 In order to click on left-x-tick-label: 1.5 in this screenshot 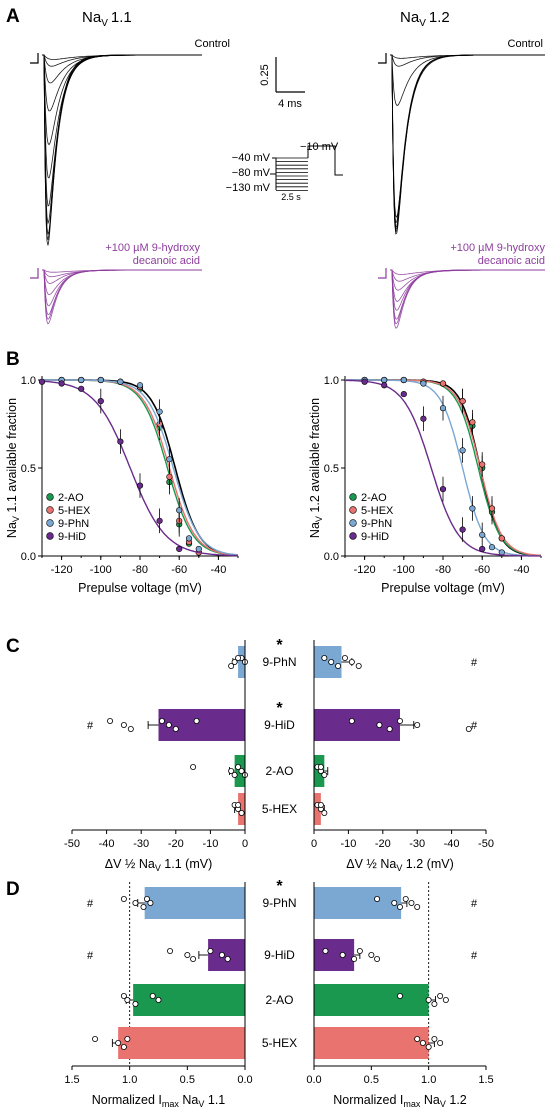, I will do `click(71, 1080)`.